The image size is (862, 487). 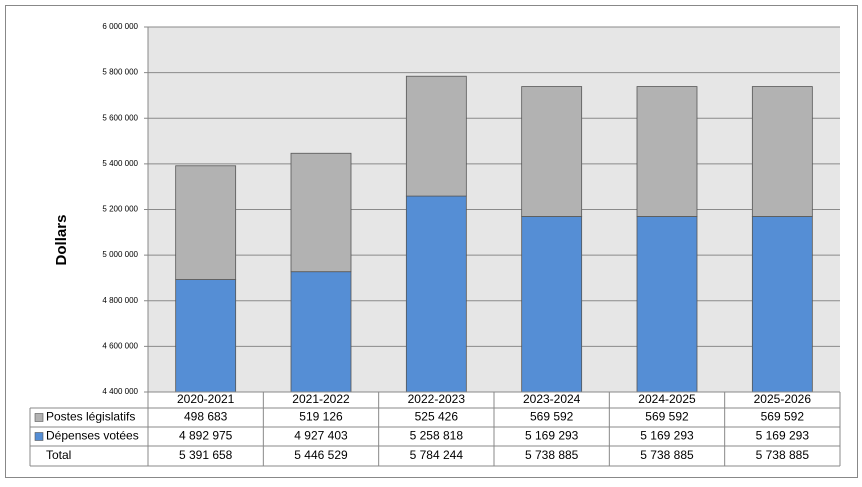 I want to click on table-total: 5 391 658, so click(x=206, y=455).